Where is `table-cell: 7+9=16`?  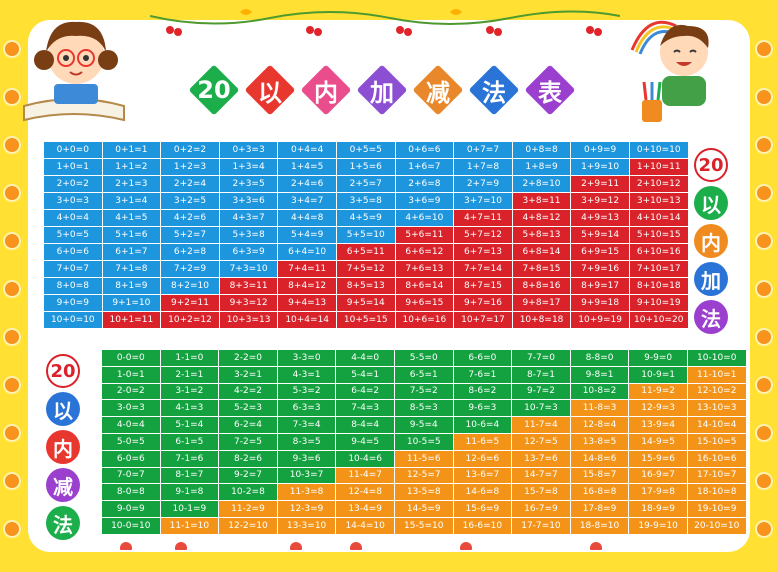
table-cell: 7+9=16 is located at coordinates (600, 269).